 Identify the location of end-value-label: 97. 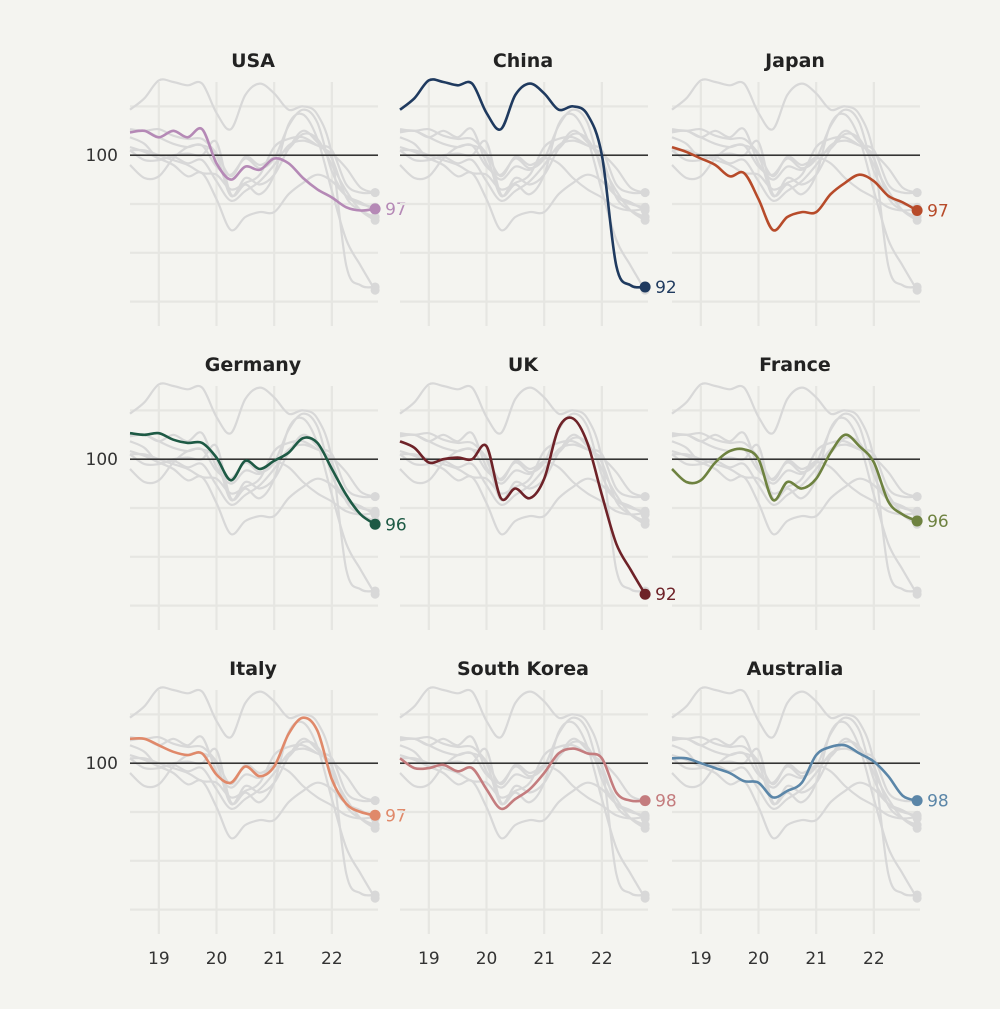
(396, 816).